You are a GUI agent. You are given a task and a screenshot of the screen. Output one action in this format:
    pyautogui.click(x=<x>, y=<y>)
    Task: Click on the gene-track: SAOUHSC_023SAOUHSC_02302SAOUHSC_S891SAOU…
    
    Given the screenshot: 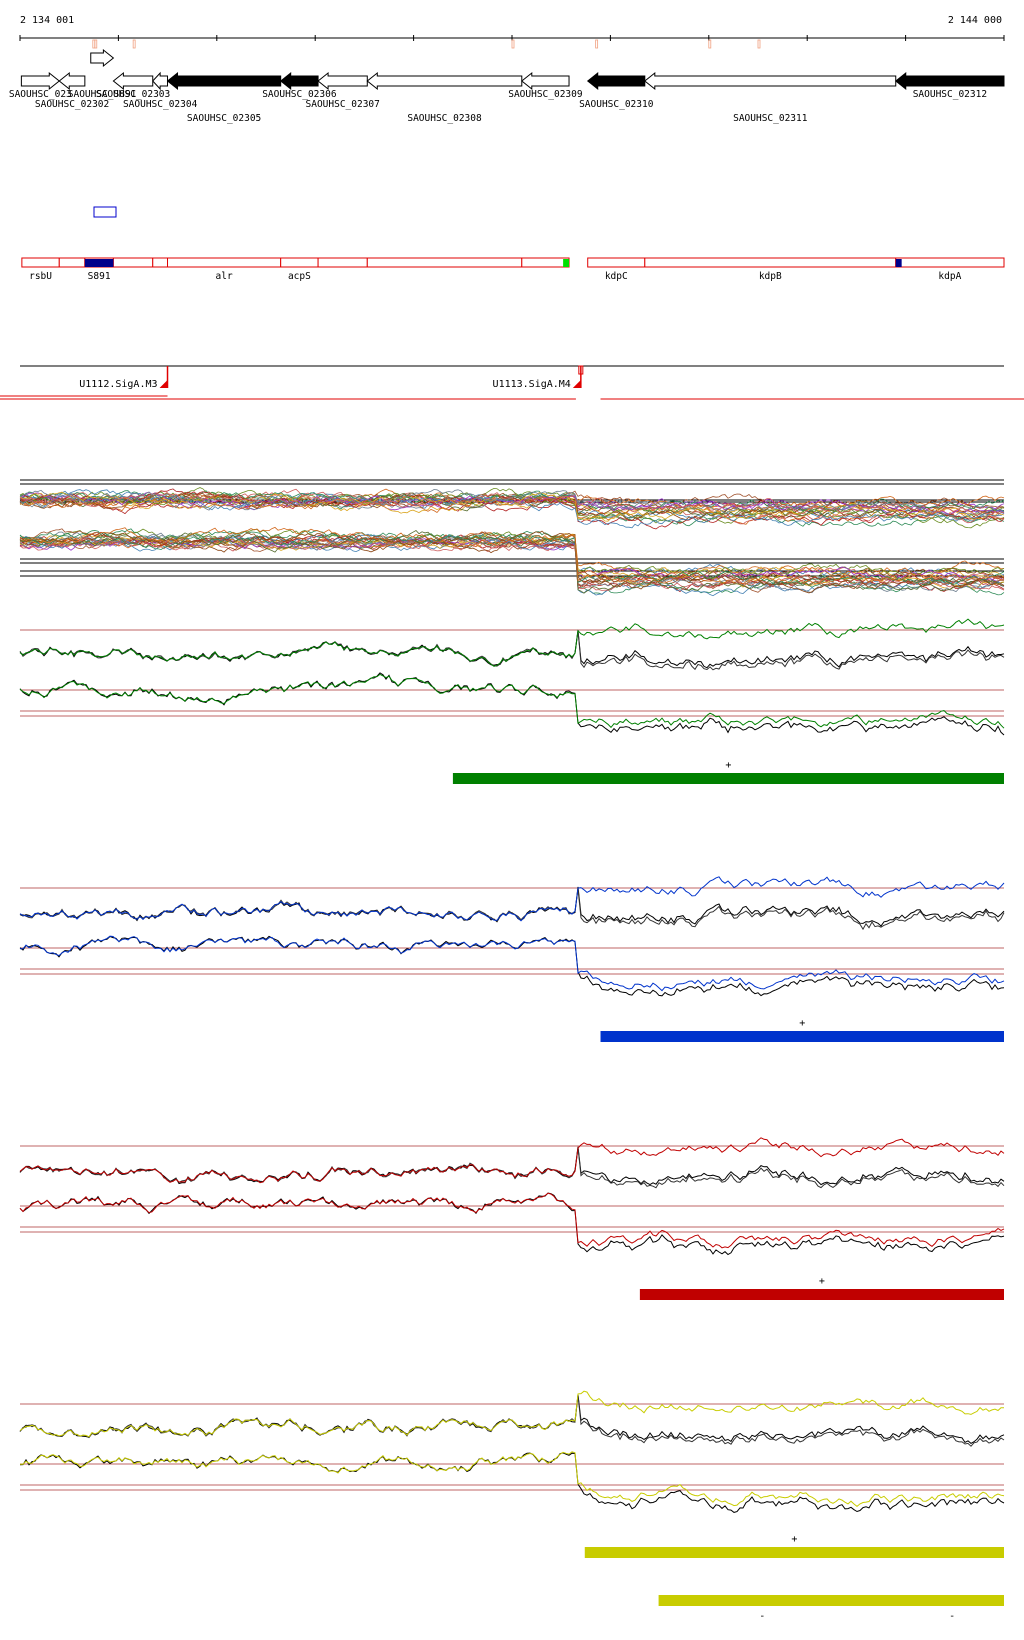 What is the action you would take?
    pyautogui.click(x=507, y=86)
    